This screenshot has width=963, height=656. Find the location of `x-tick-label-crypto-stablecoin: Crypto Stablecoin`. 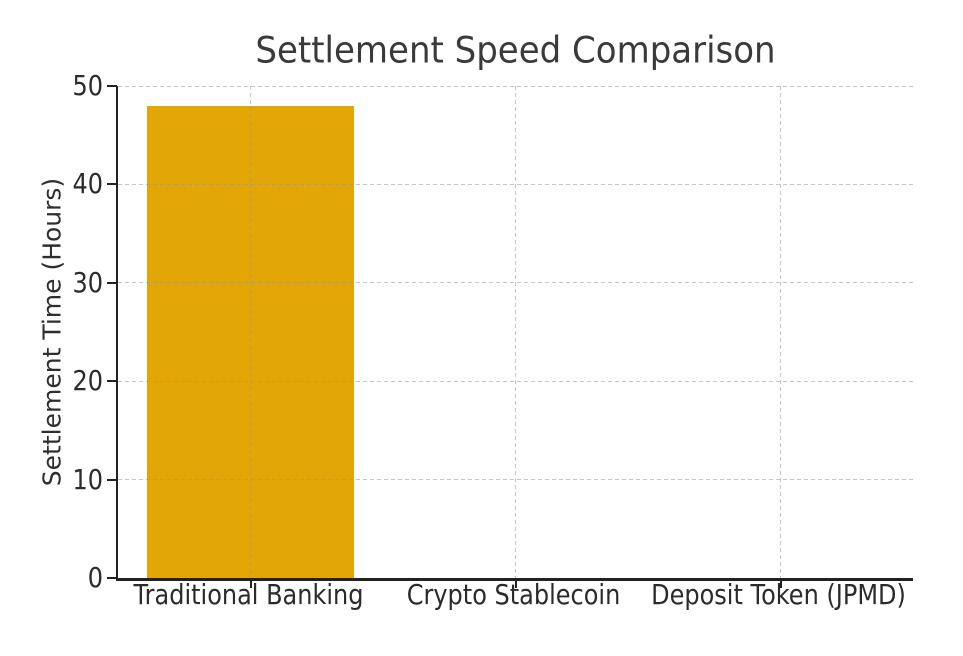

x-tick-label-crypto-stablecoin: Crypto Stablecoin is located at coordinates (513, 595).